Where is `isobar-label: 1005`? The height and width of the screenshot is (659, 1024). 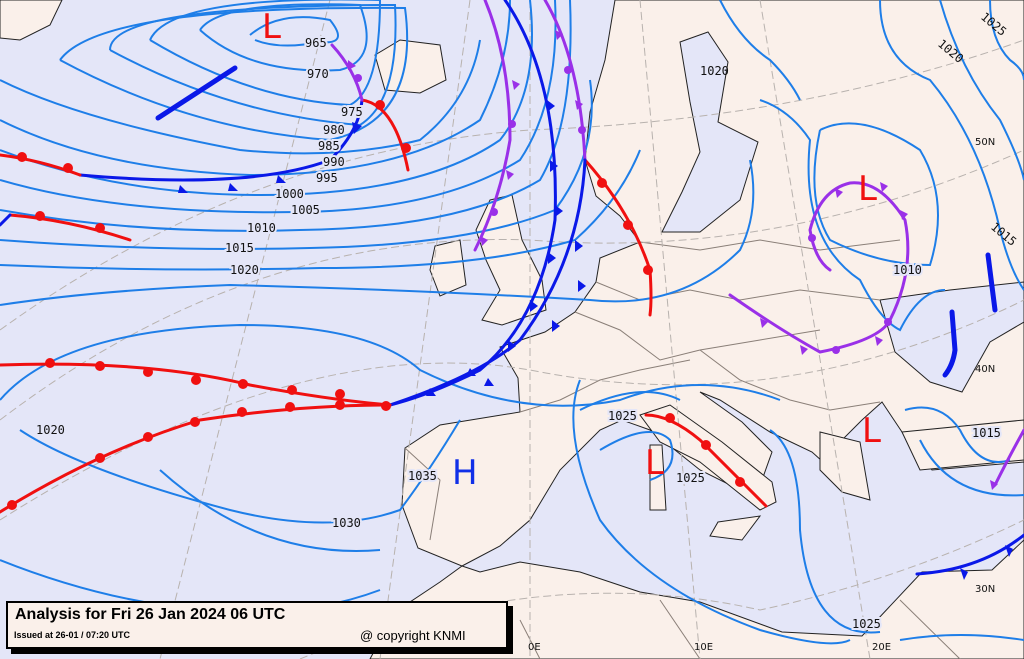 isobar-label: 1005 is located at coordinates (305, 210).